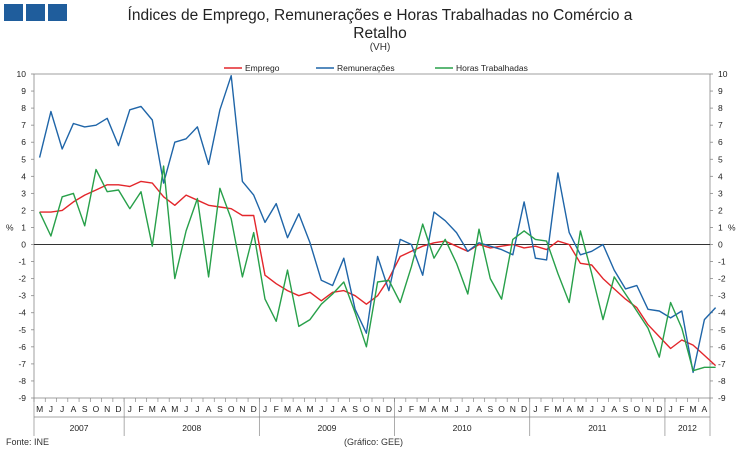 The image size is (742, 457). What do you see at coordinates (191, 428) in the screenshot?
I see `x-year-label: 2008` at bounding box center [191, 428].